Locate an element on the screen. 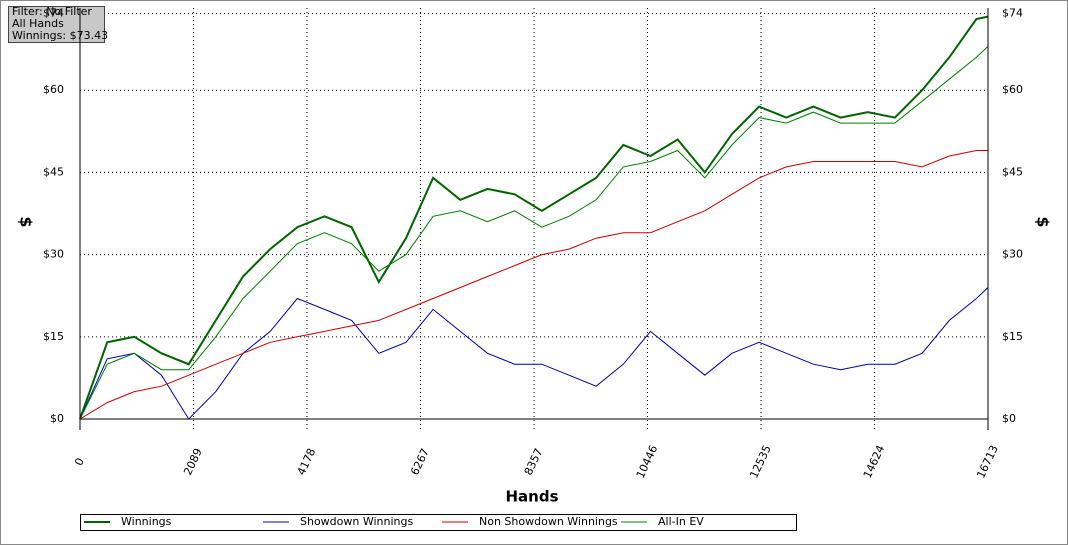  legend-label: Winnings is located at coordinates (146, 521).